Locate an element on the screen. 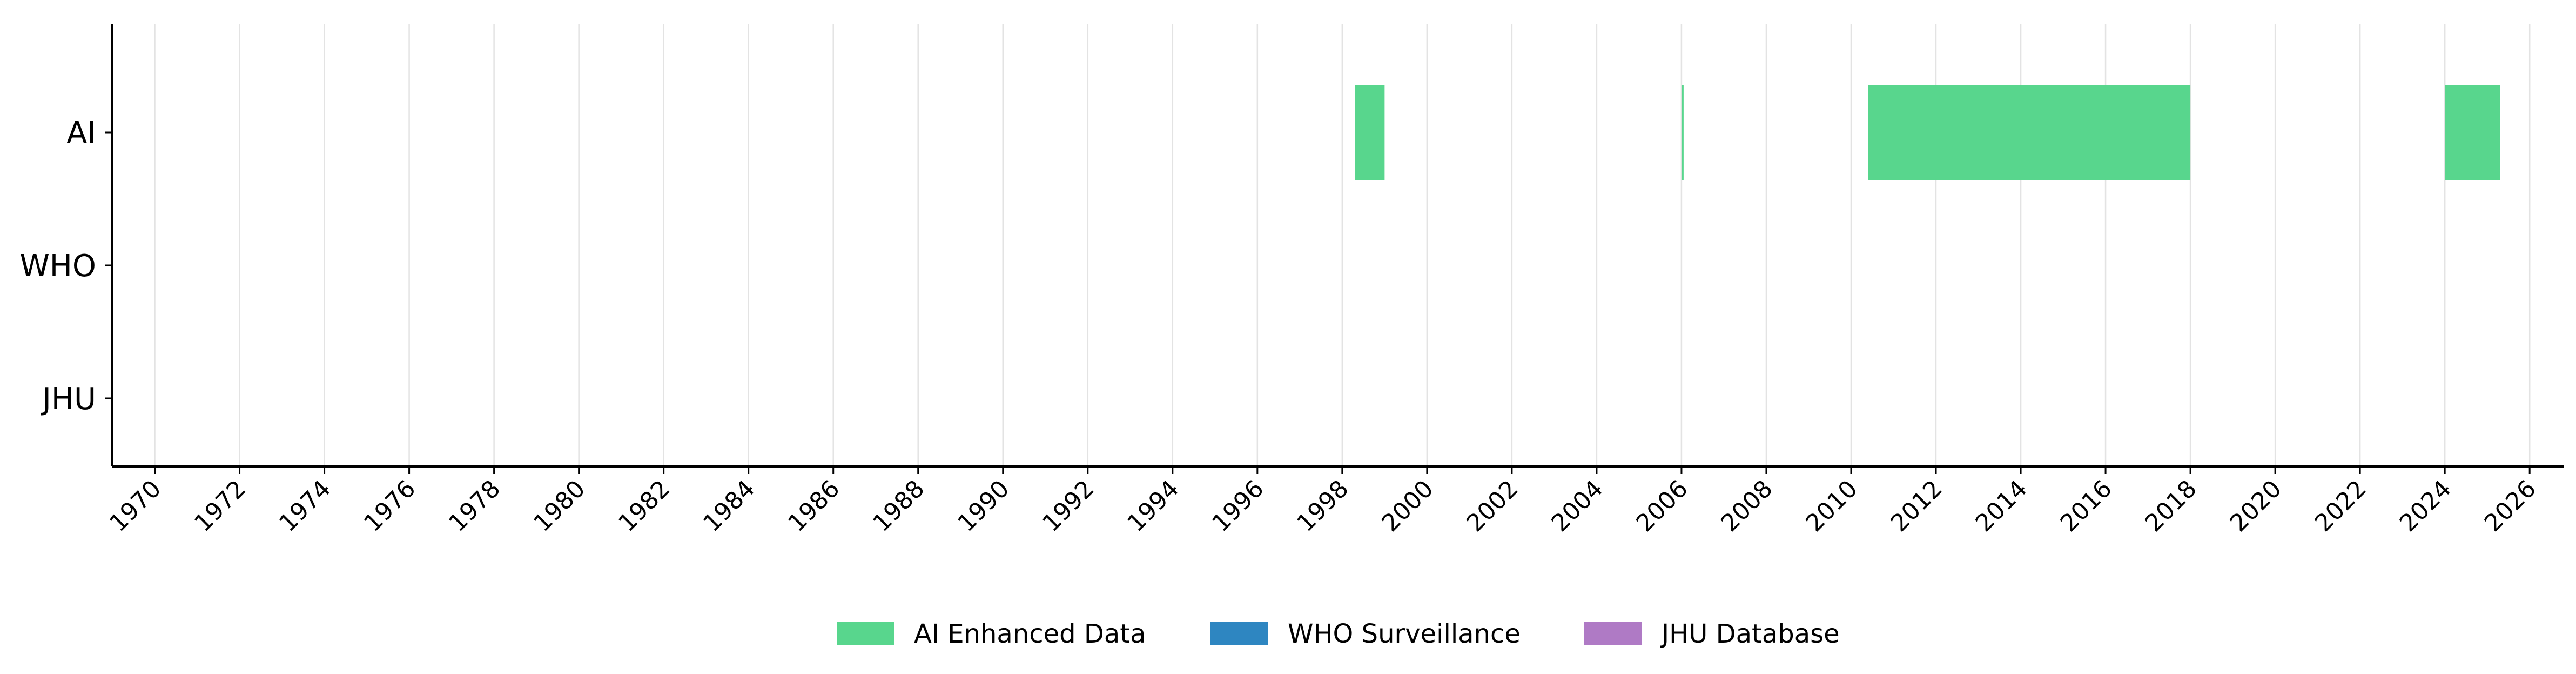  category-labels: AI WHO JHU is located at coordinates (65, 266).